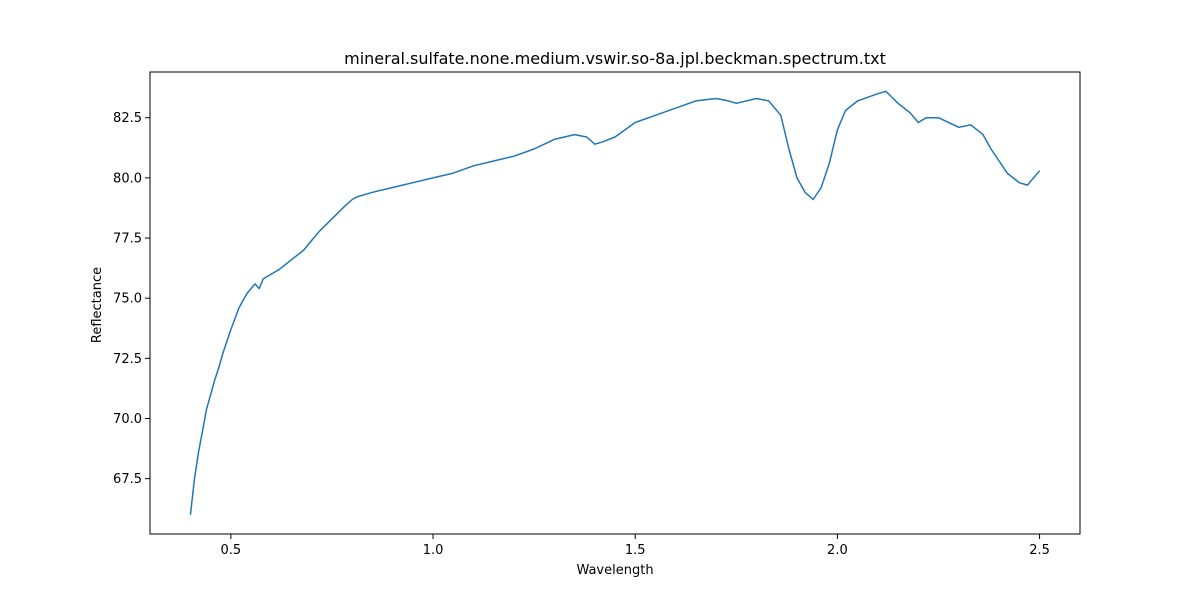 Image resolution: width=1200 pixels, height=600 pixels. What do you see at coordinates (837, 550) in the screenshot?
I see `x-tick-label: 2.0` at bounding box center [837, 550].